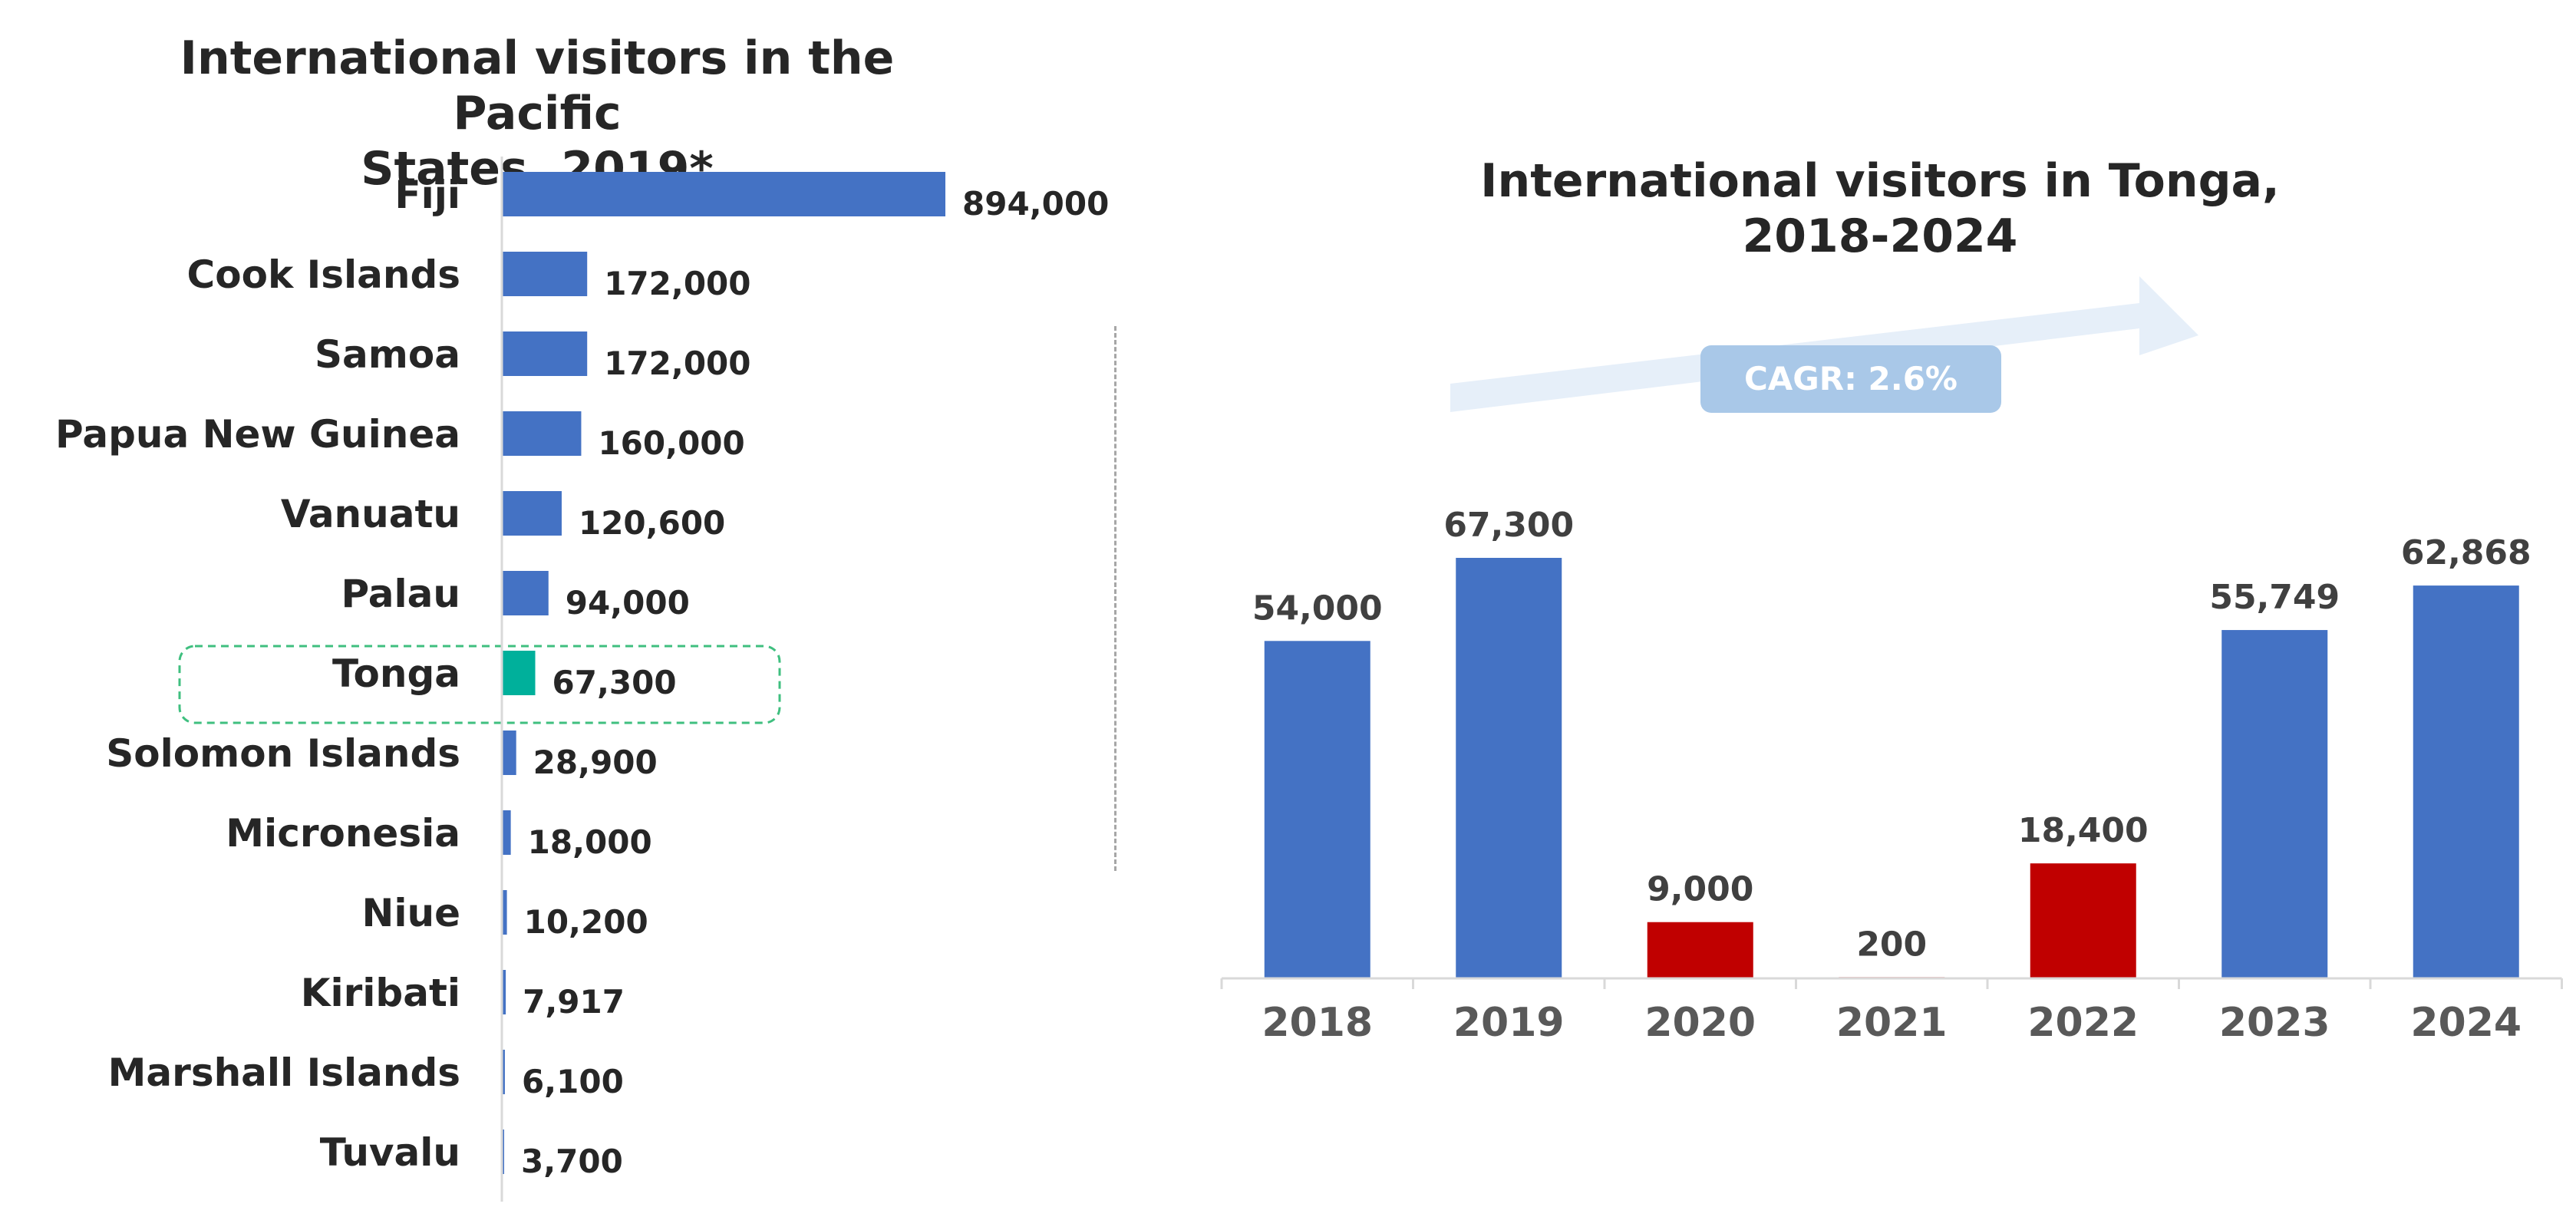 This screenshot has height=1217, width=2576. I want to click on value-label: 28,900, so click(595, 762).